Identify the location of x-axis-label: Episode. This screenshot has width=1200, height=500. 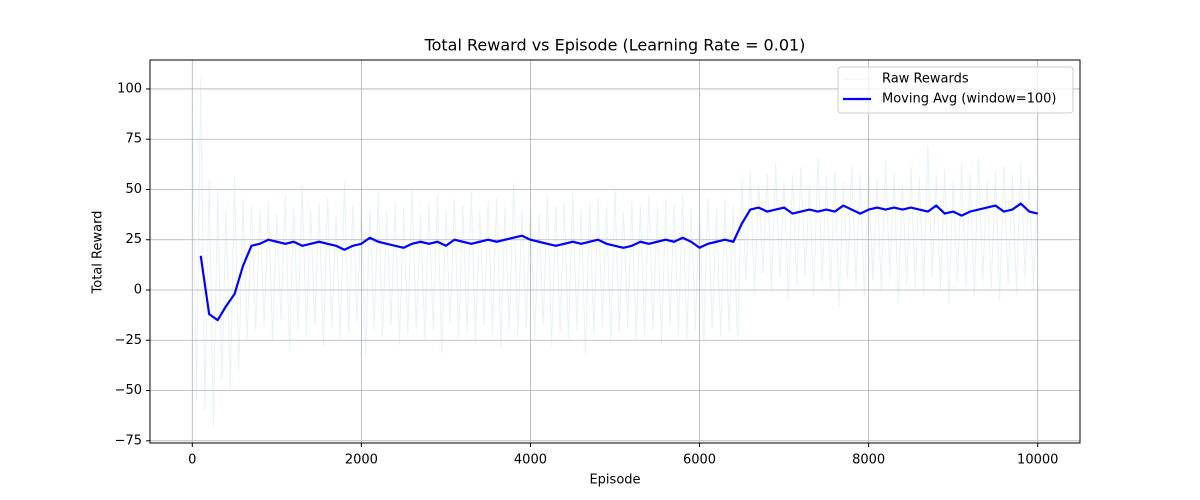
(614, 480).